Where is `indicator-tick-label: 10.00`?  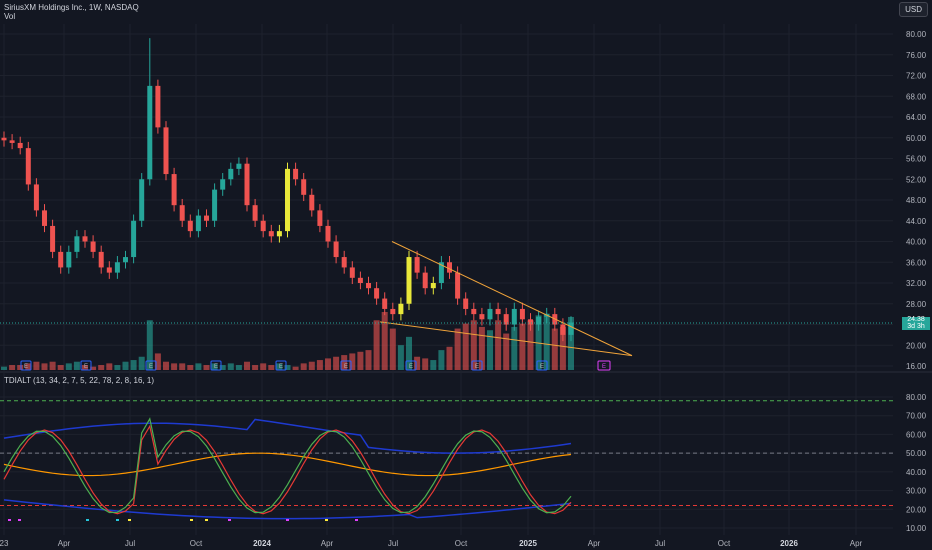
indicator-tick-label: 10.00 is located at coordinates (916, 528).